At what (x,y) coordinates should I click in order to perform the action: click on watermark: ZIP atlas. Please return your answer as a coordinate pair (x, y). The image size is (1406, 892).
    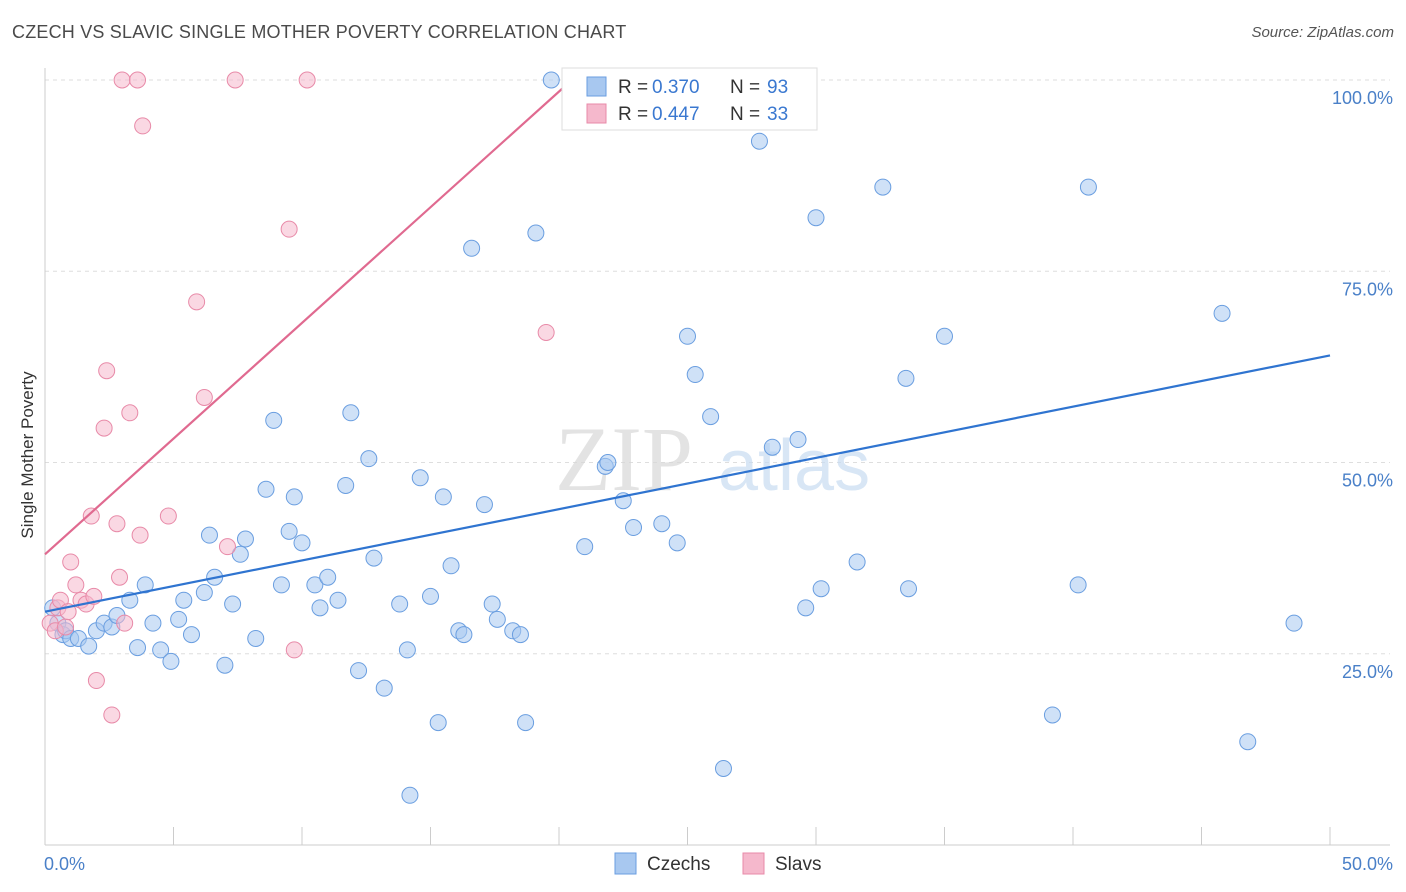
    Looking at the image, I should click on (712, 459).